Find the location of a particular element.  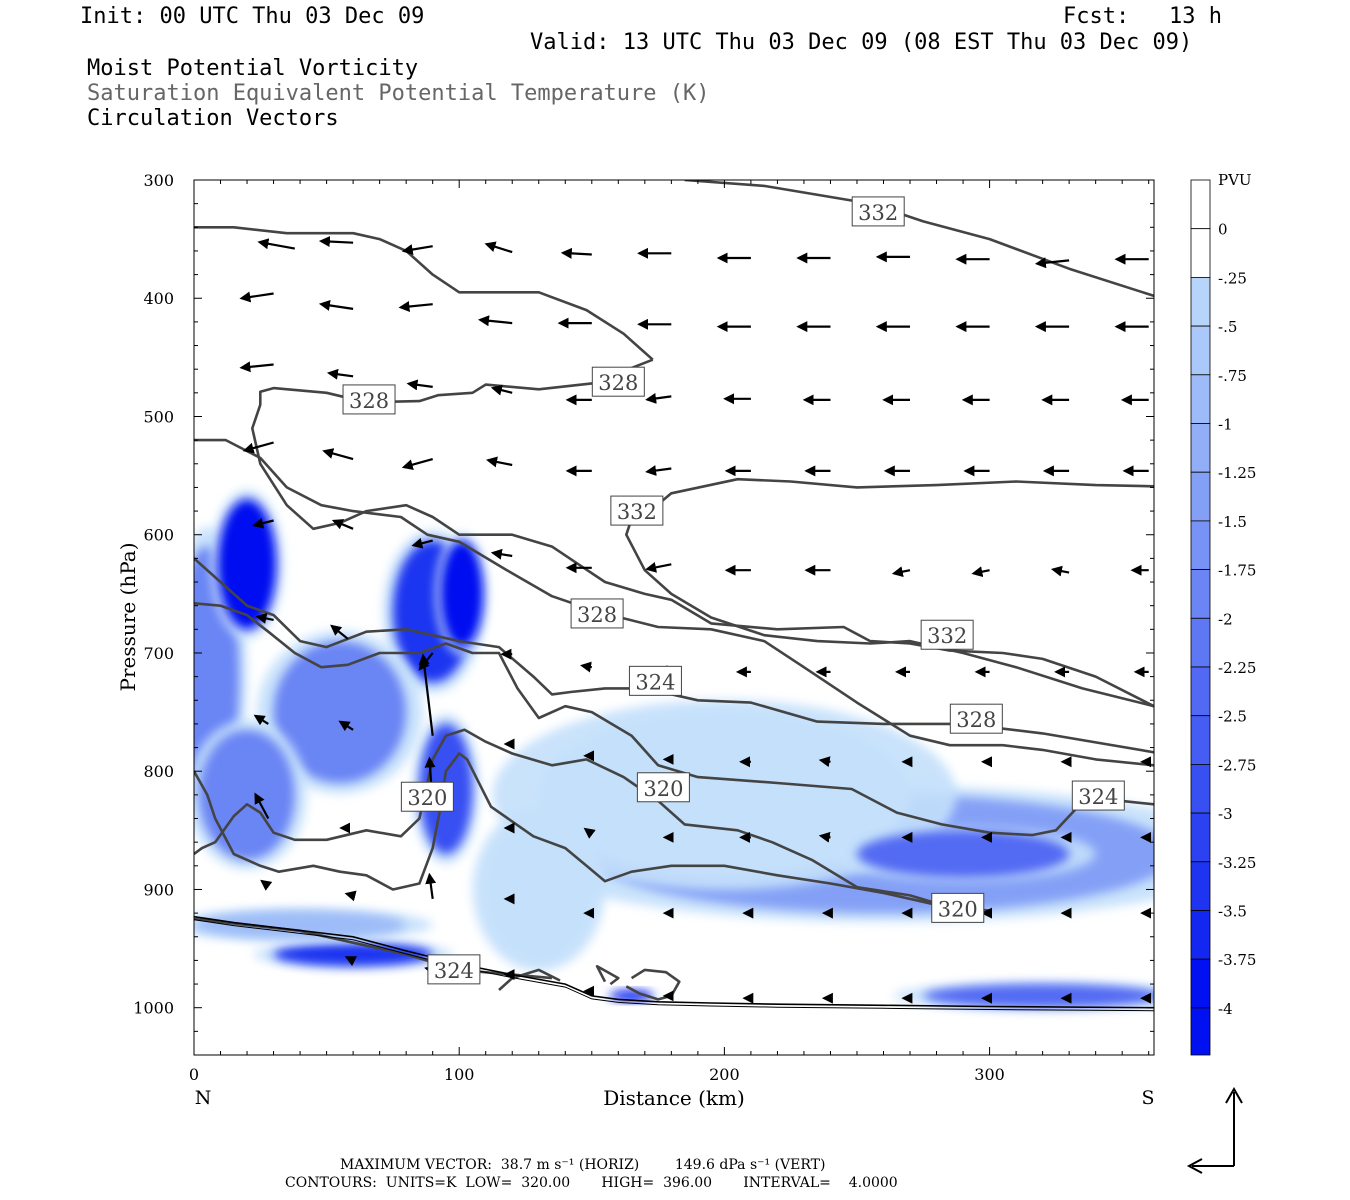

colorbar-level-label: -.75 is located at coordinates (1232, 376).